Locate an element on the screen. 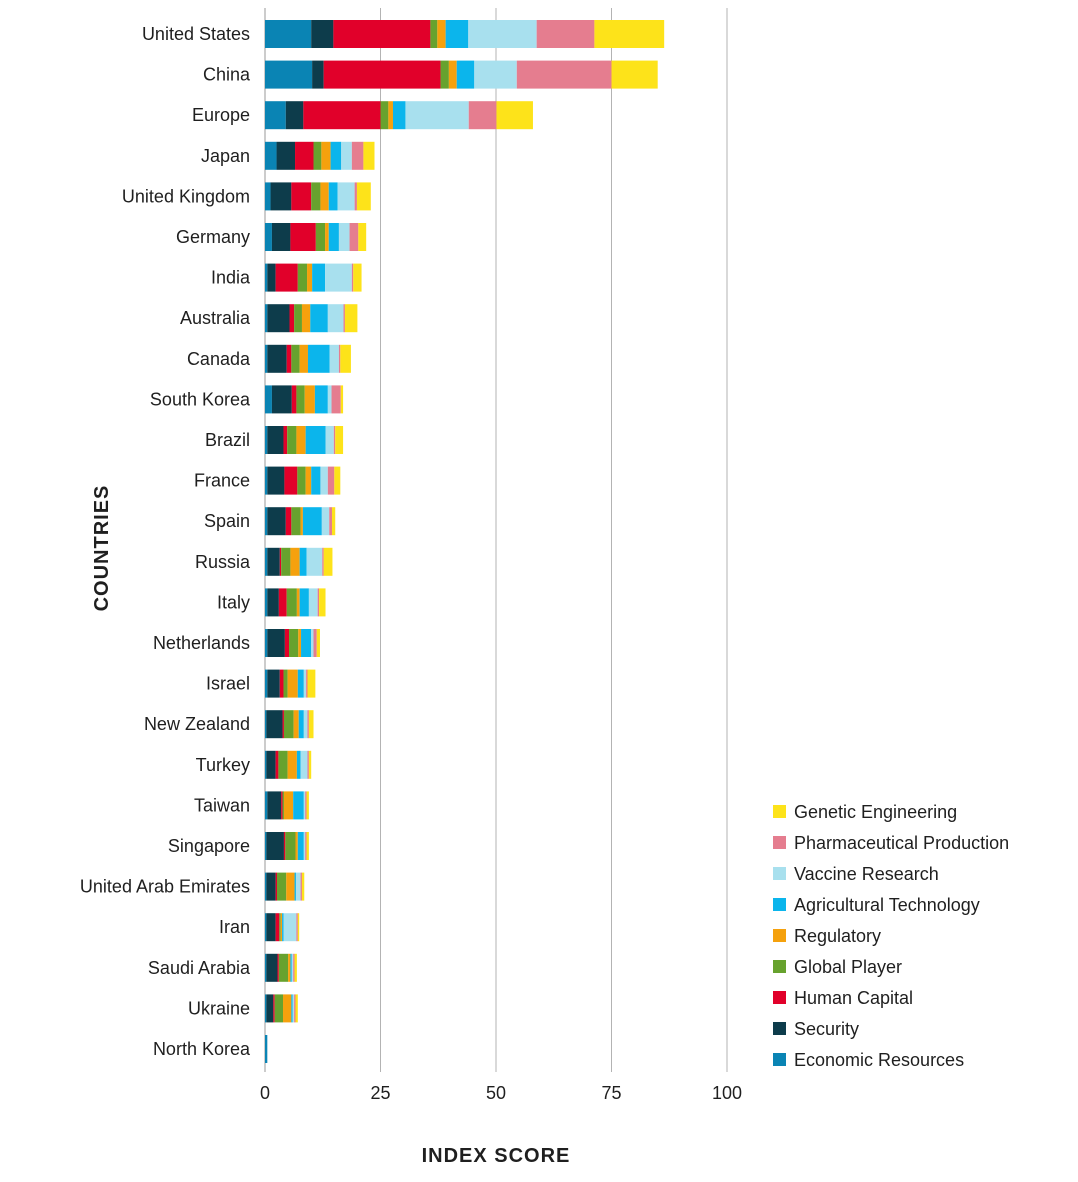 Image resolution: width=1078 pixels, height=1182 pixels. category-label: Canada is located at coordinates (219, 359).